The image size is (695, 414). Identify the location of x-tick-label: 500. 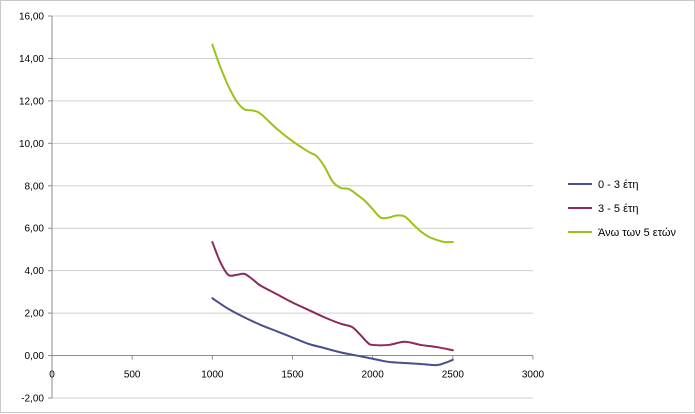
(132, 375).